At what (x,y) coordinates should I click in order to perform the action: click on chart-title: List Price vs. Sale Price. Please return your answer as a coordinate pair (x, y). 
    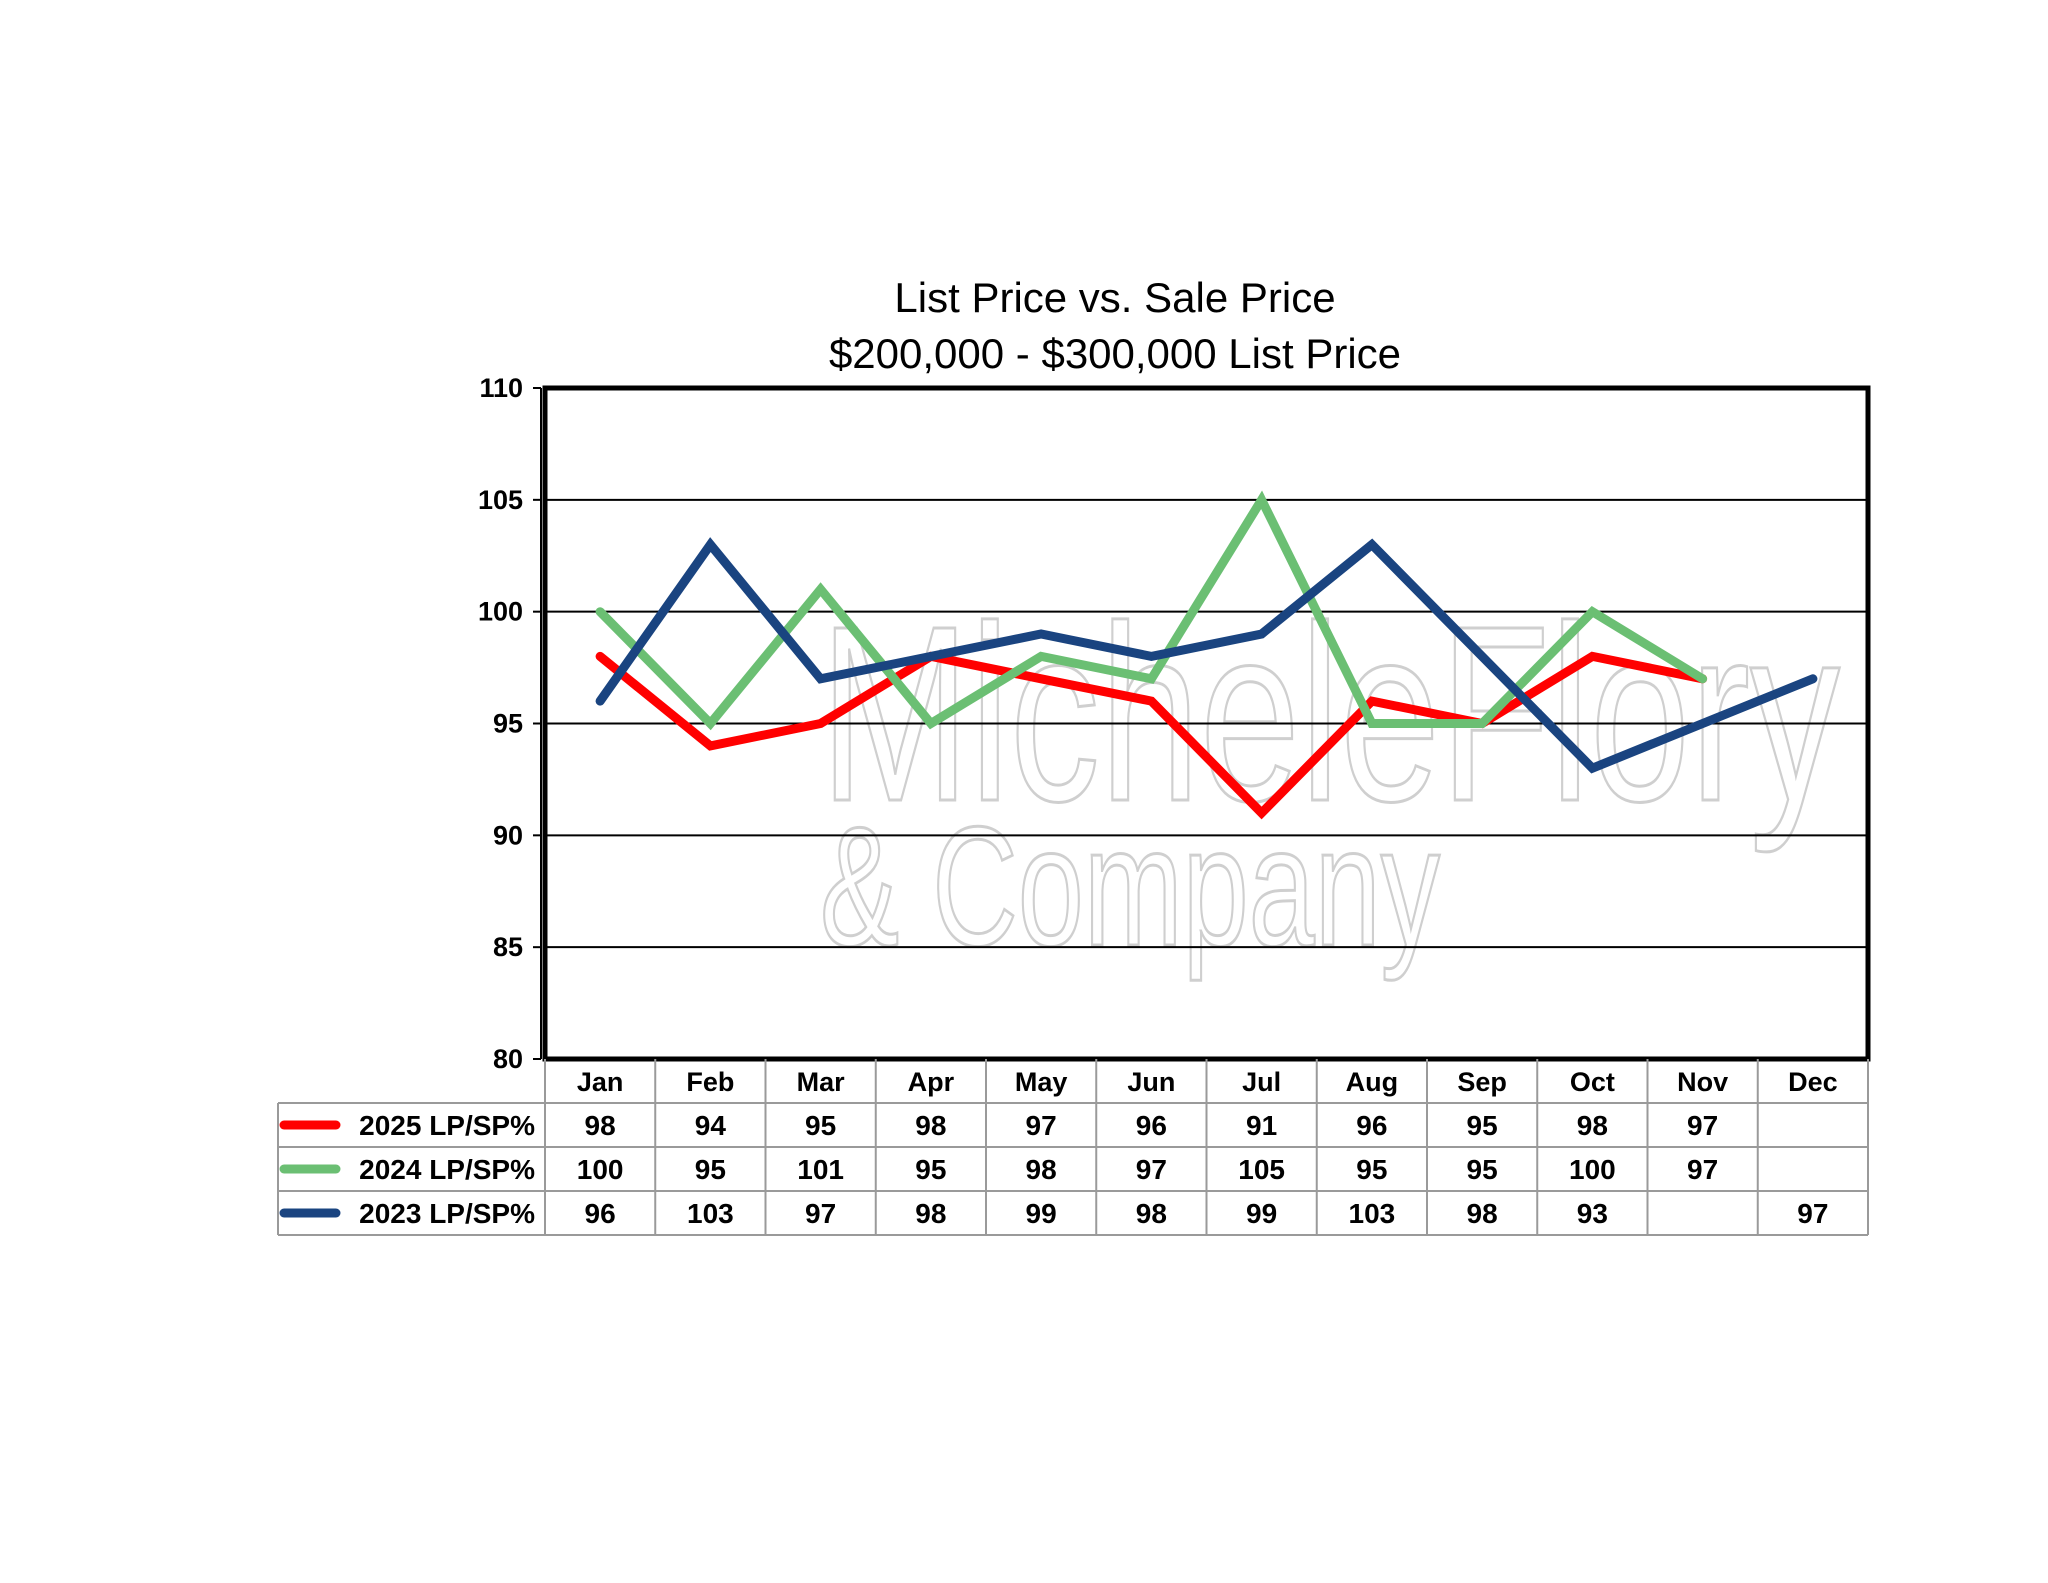
    Looking at the image, I should click on (1114, 297).